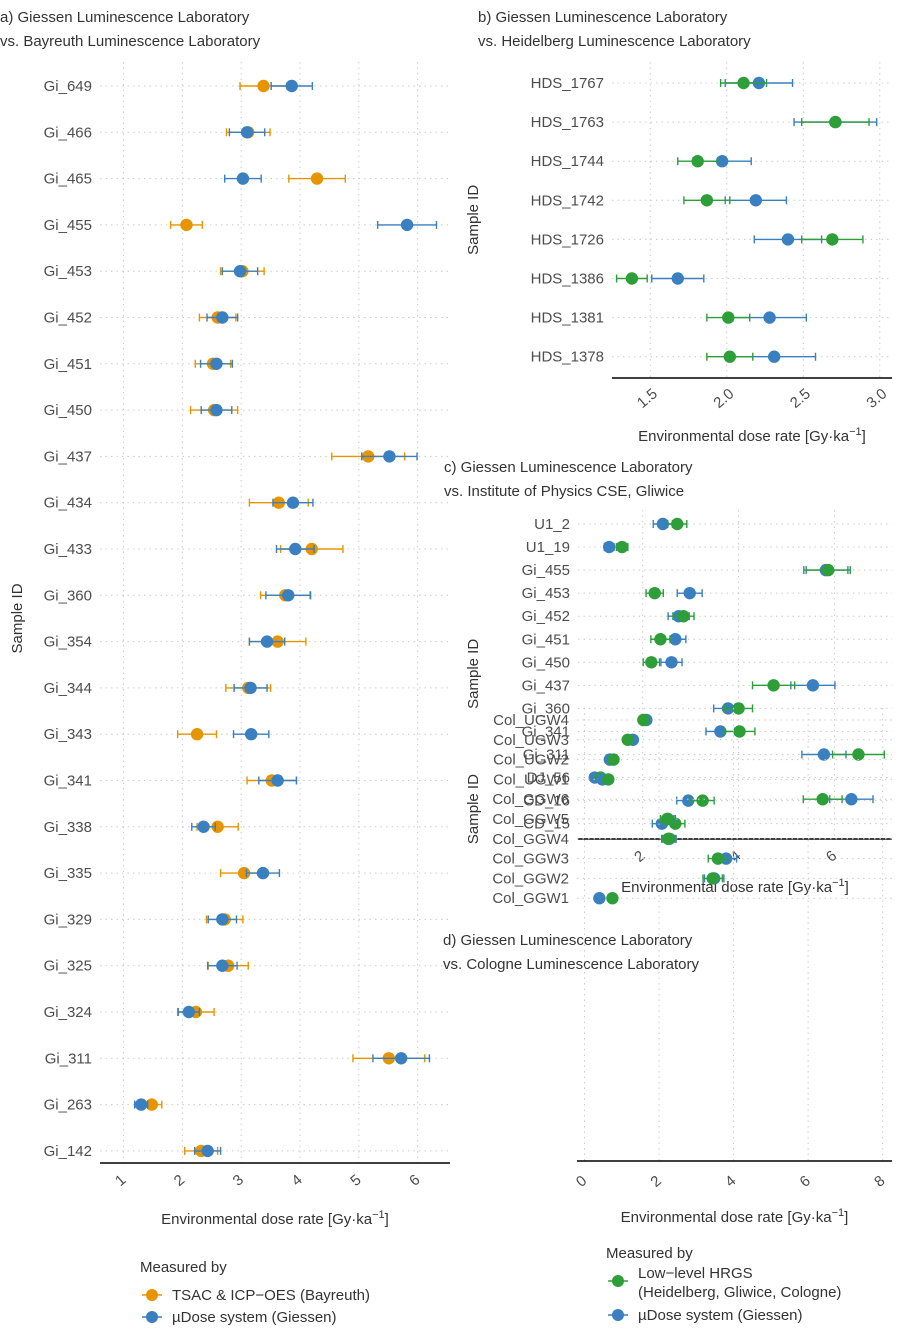 Image resolution: width=900 pixels, height=1333 pixels. What do you see at coordinates (567, 200) in the screenshot?
I see `y-tick-label: HDS_1742` at bounding box center [567, 200].